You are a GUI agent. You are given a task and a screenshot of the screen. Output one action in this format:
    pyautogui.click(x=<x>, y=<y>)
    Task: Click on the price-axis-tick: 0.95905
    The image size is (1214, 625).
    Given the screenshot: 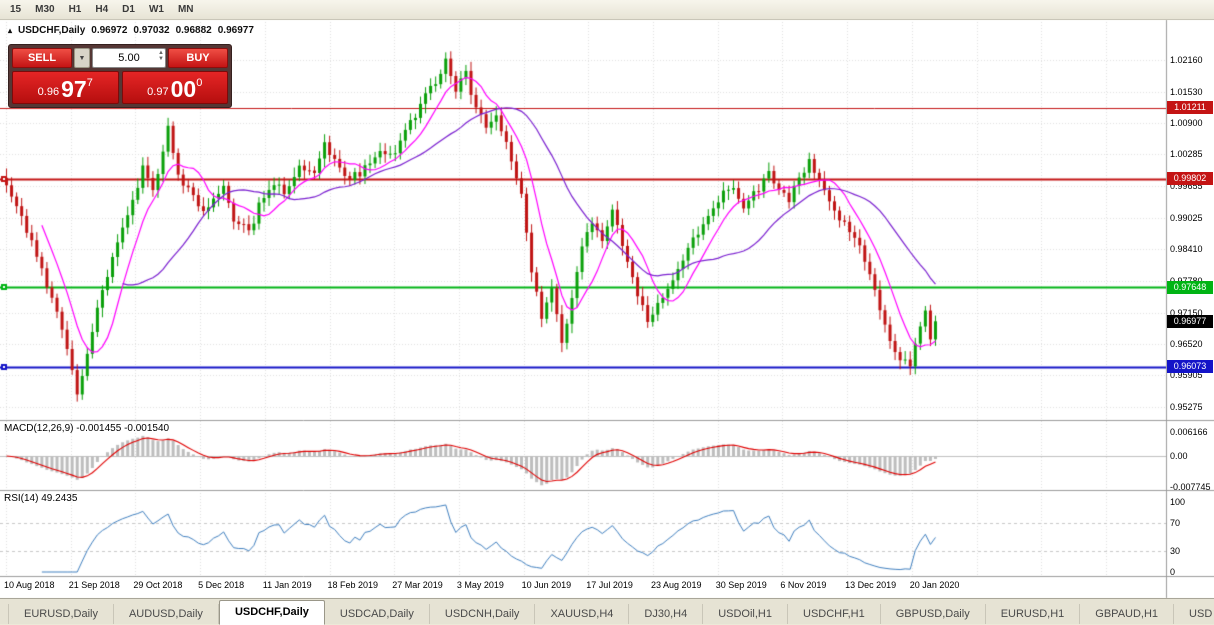 What is the action you would take?
    pyautogui.click(x=1186, y=375)
    